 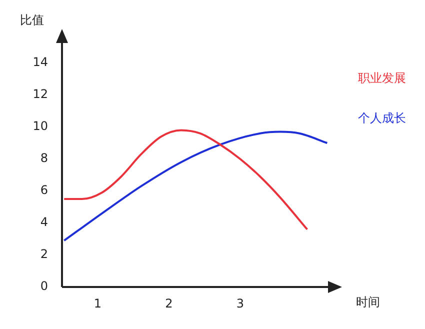 What do you see at coordinates (382, 78) in the screenshot?
I see `text: 职业发展` at bounding box center [382, 78].